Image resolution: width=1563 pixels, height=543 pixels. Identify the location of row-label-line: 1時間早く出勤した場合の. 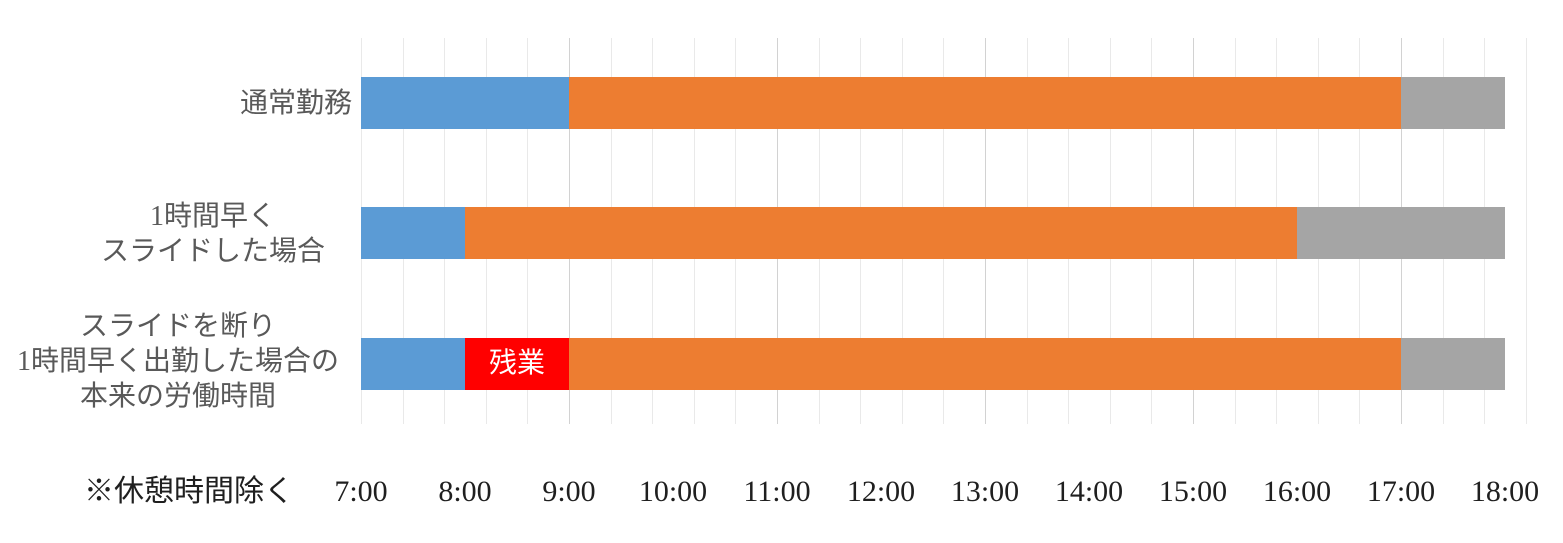
(177, 361).